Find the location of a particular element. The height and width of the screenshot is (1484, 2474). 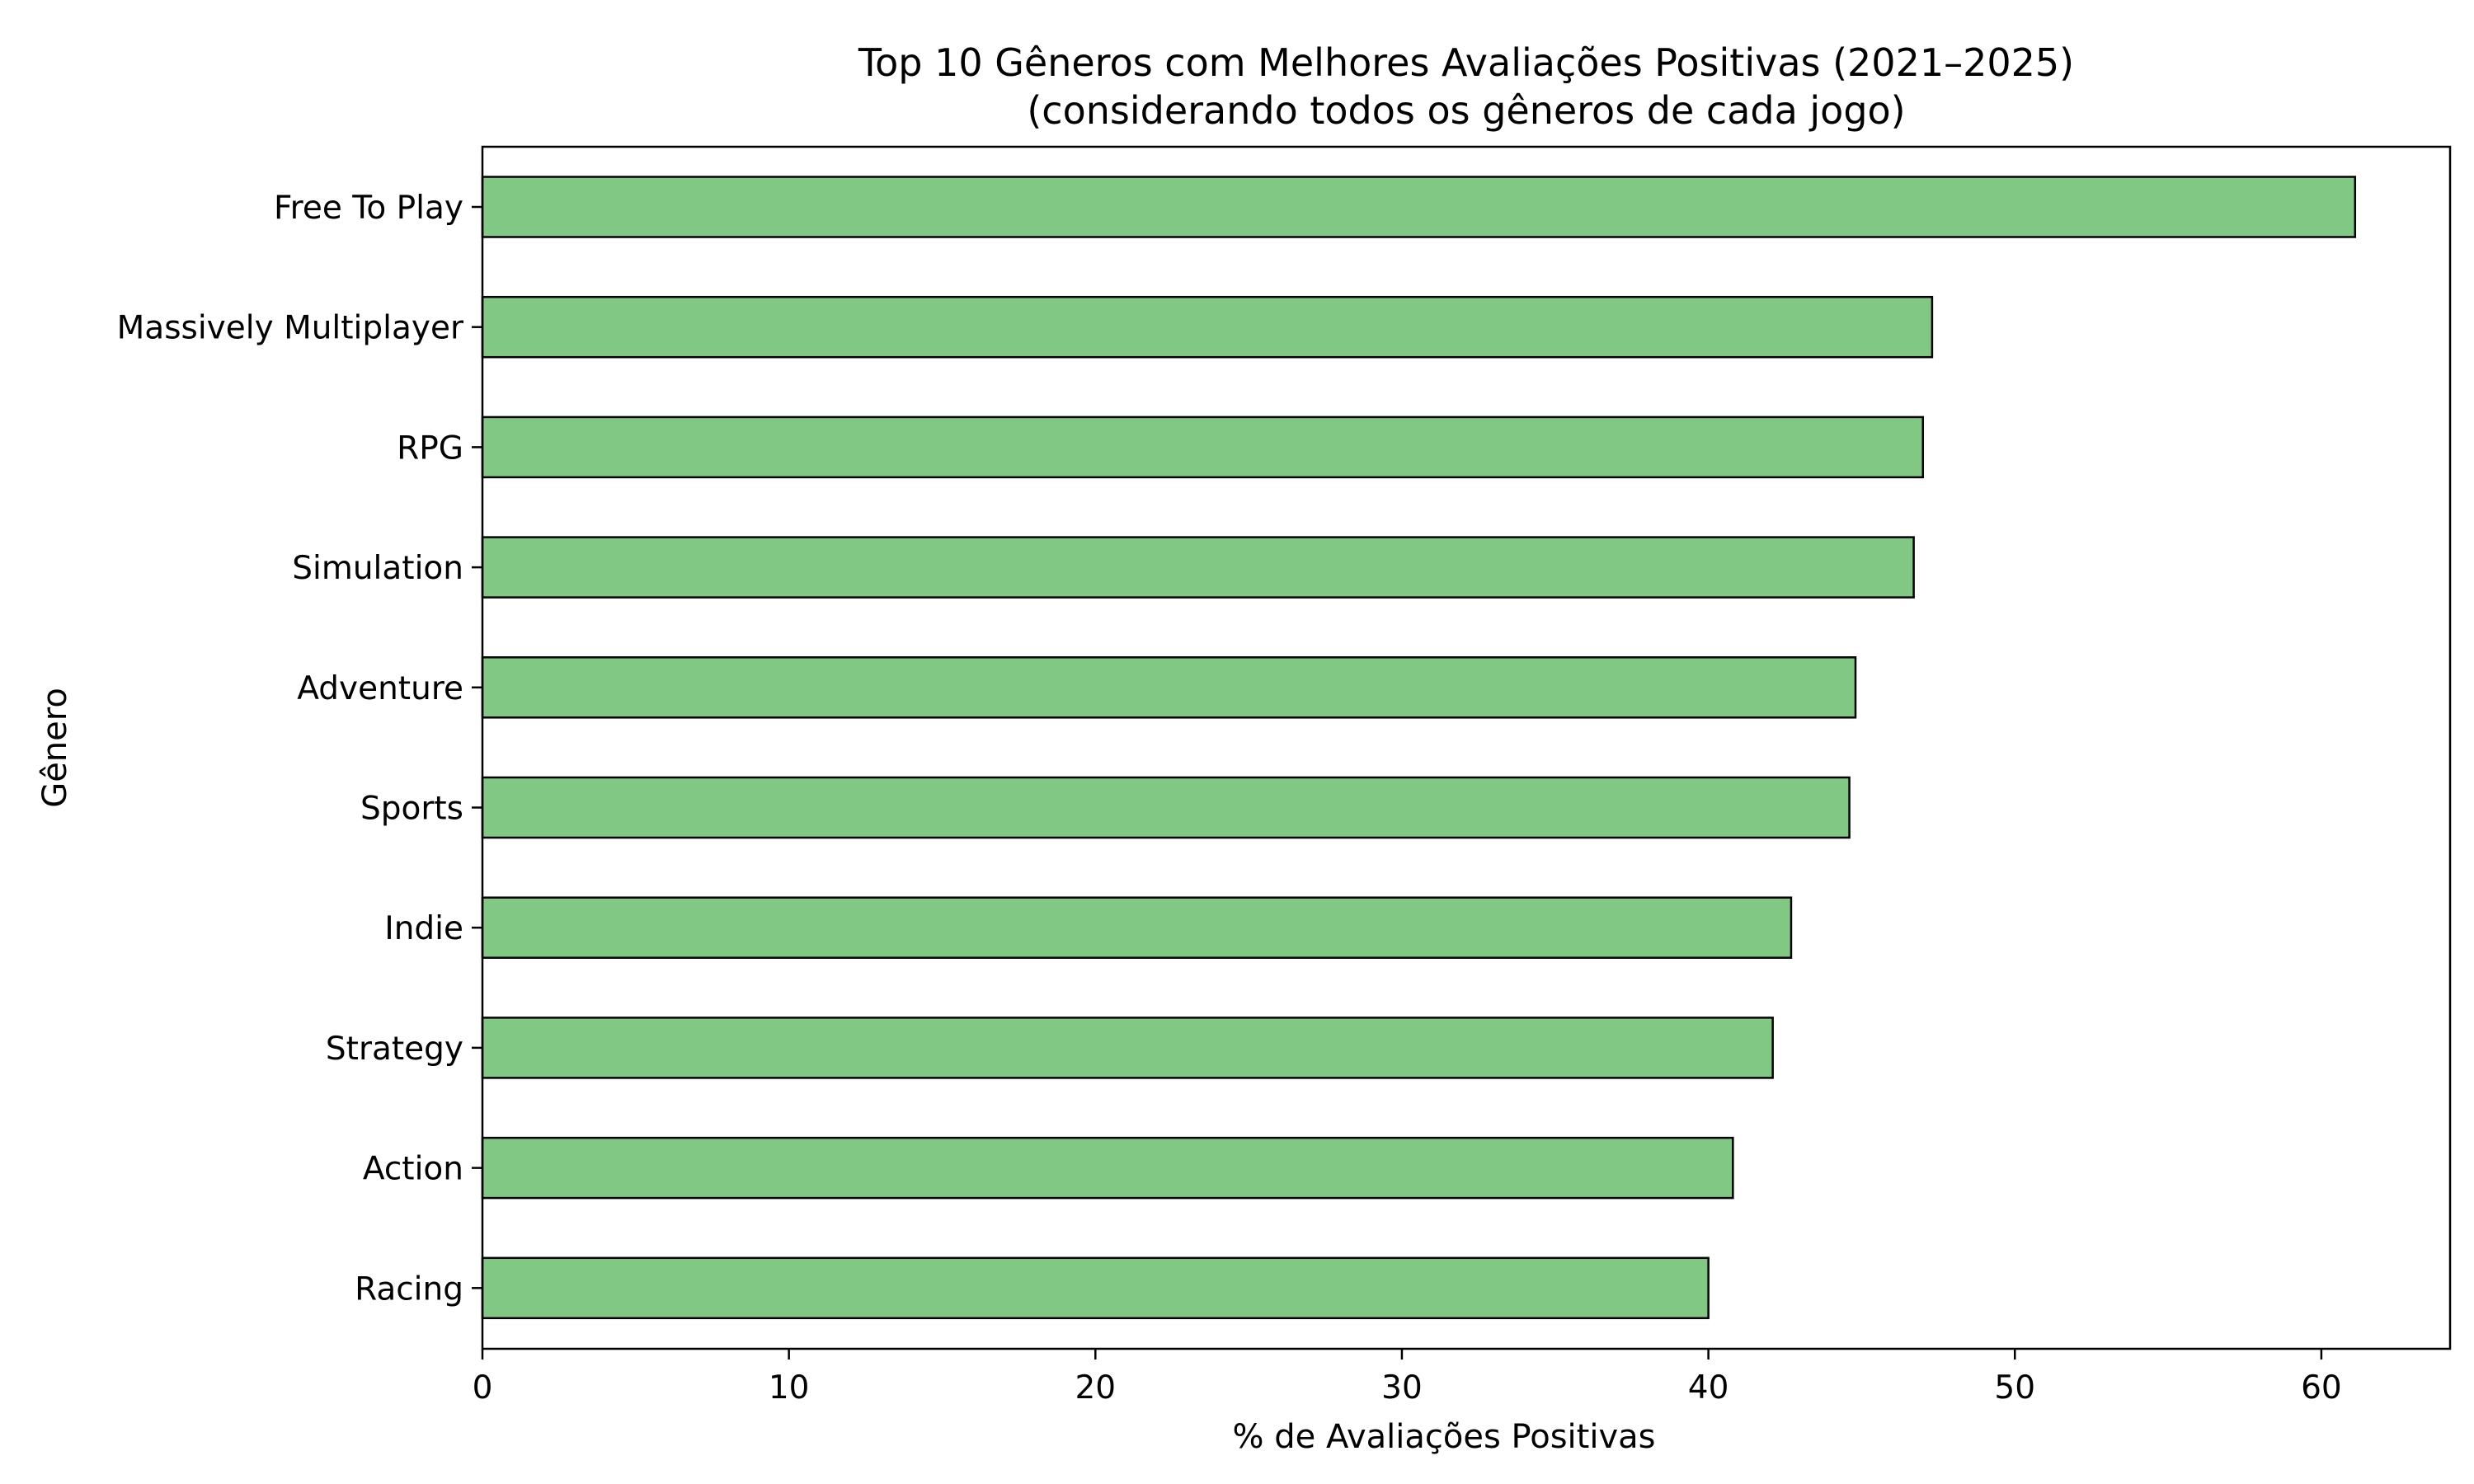

bar-strategy is located at coordinates (1127, 1048).